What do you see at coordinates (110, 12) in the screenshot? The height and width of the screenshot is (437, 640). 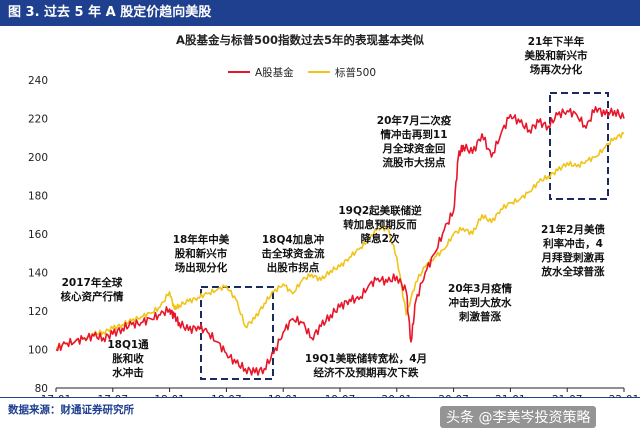 I see `figure-title: 图 3. 过去 5 年 A 股定价趋向美股` at bounding box center [110, 12].